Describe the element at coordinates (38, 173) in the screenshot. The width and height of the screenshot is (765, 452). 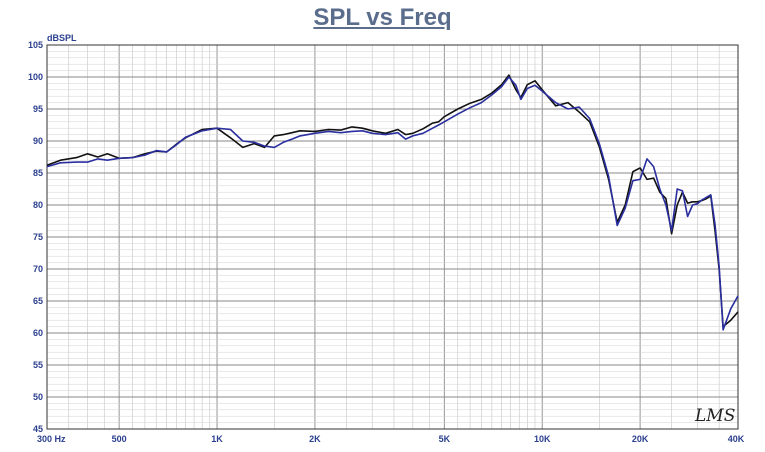
I see `y-tick-label: 85` at that location.